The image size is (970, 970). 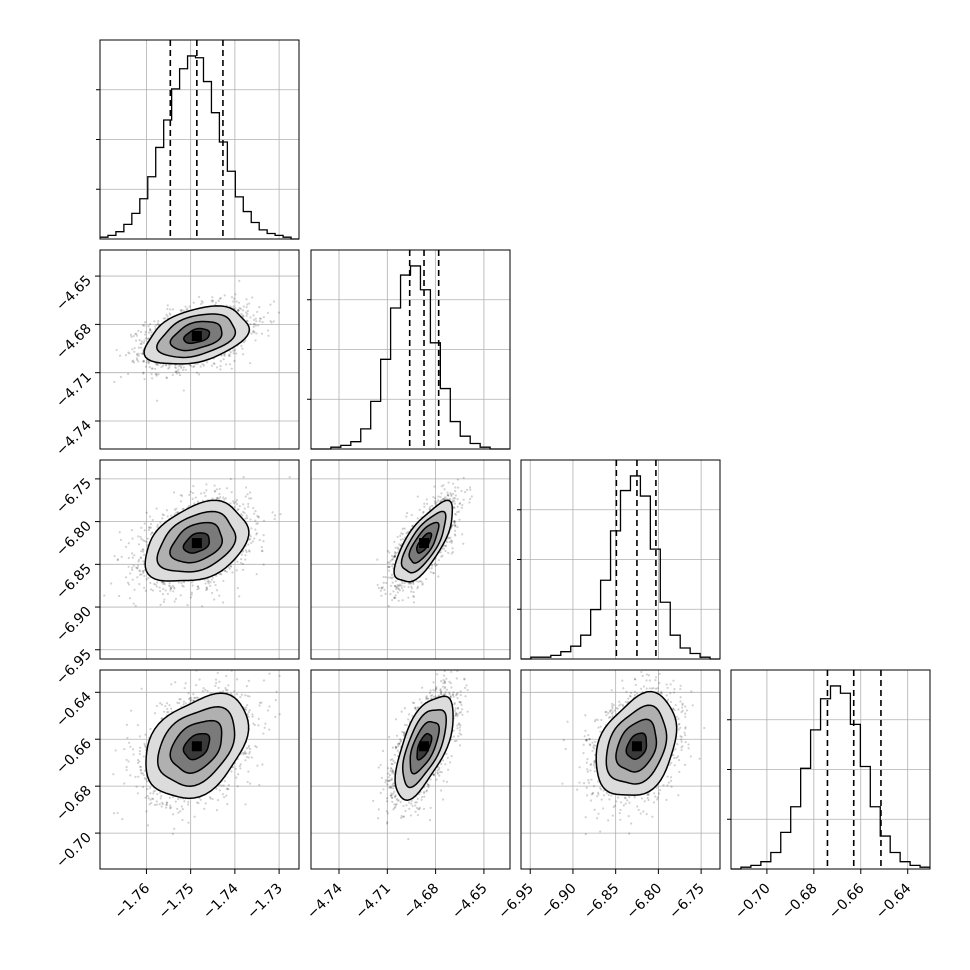 I want to click on density-peak, so click(x=196, y=335).